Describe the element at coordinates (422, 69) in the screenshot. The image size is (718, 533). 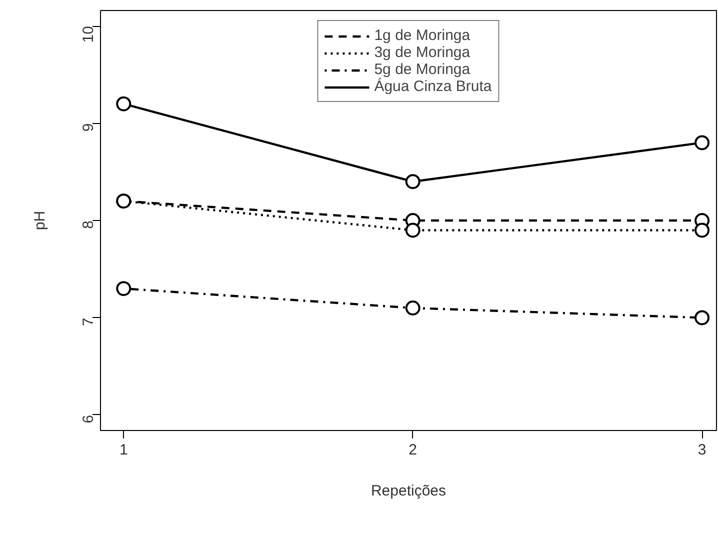
I see `legend-label: 5g de Moringa` at that location.